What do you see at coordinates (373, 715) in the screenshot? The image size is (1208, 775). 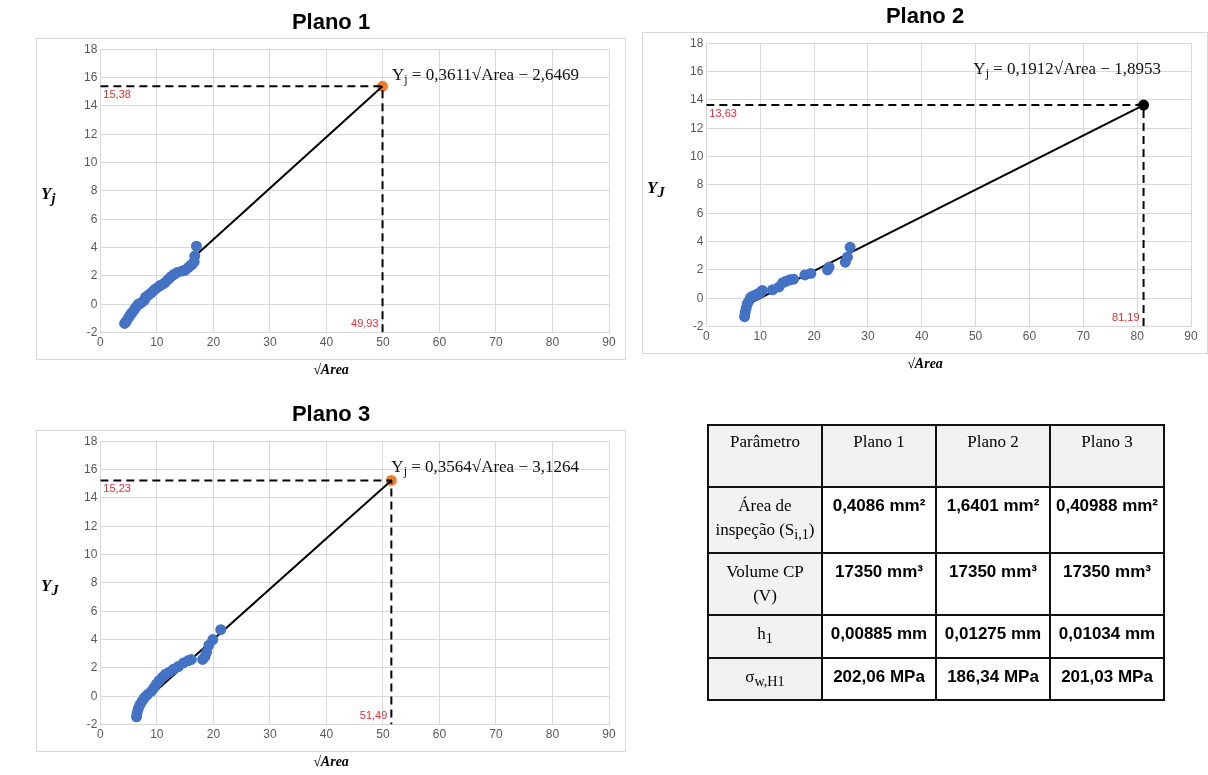 I see `annotation: 51,49` at bounding box center [373, 715].